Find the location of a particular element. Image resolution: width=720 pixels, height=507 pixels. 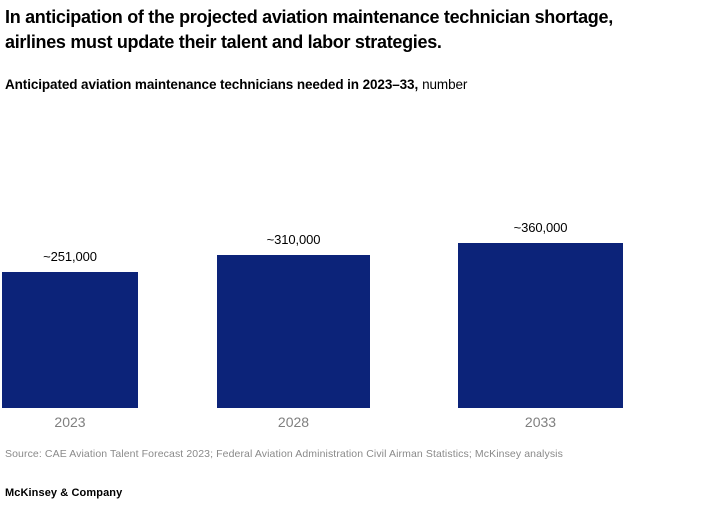

value-label-2023: ~251,000 is located at coordinates (70, 256).